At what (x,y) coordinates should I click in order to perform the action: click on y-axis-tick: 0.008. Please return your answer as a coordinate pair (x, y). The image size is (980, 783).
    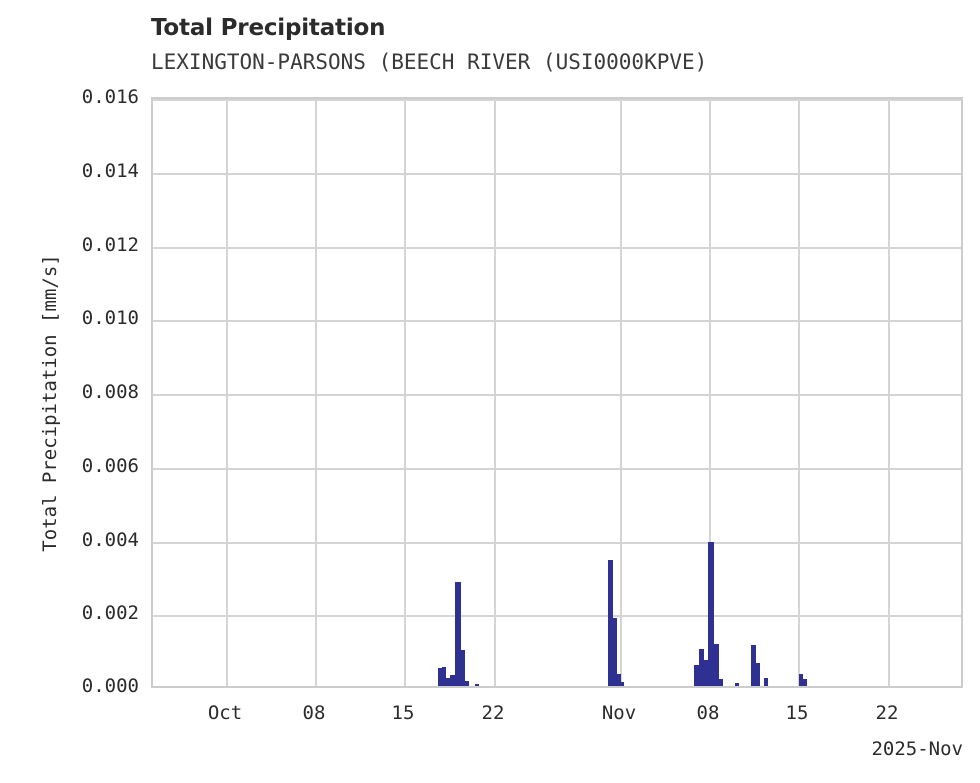
    Looking at the image, I should click on (110, 392).